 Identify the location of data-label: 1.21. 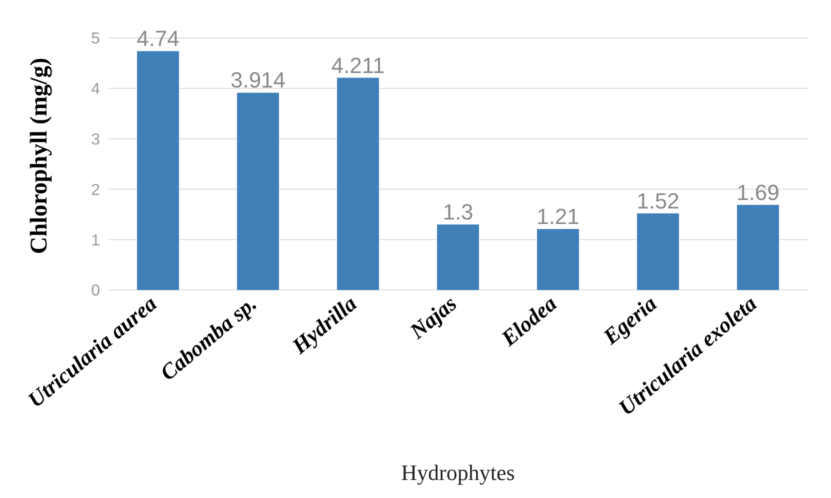
(558, 217).